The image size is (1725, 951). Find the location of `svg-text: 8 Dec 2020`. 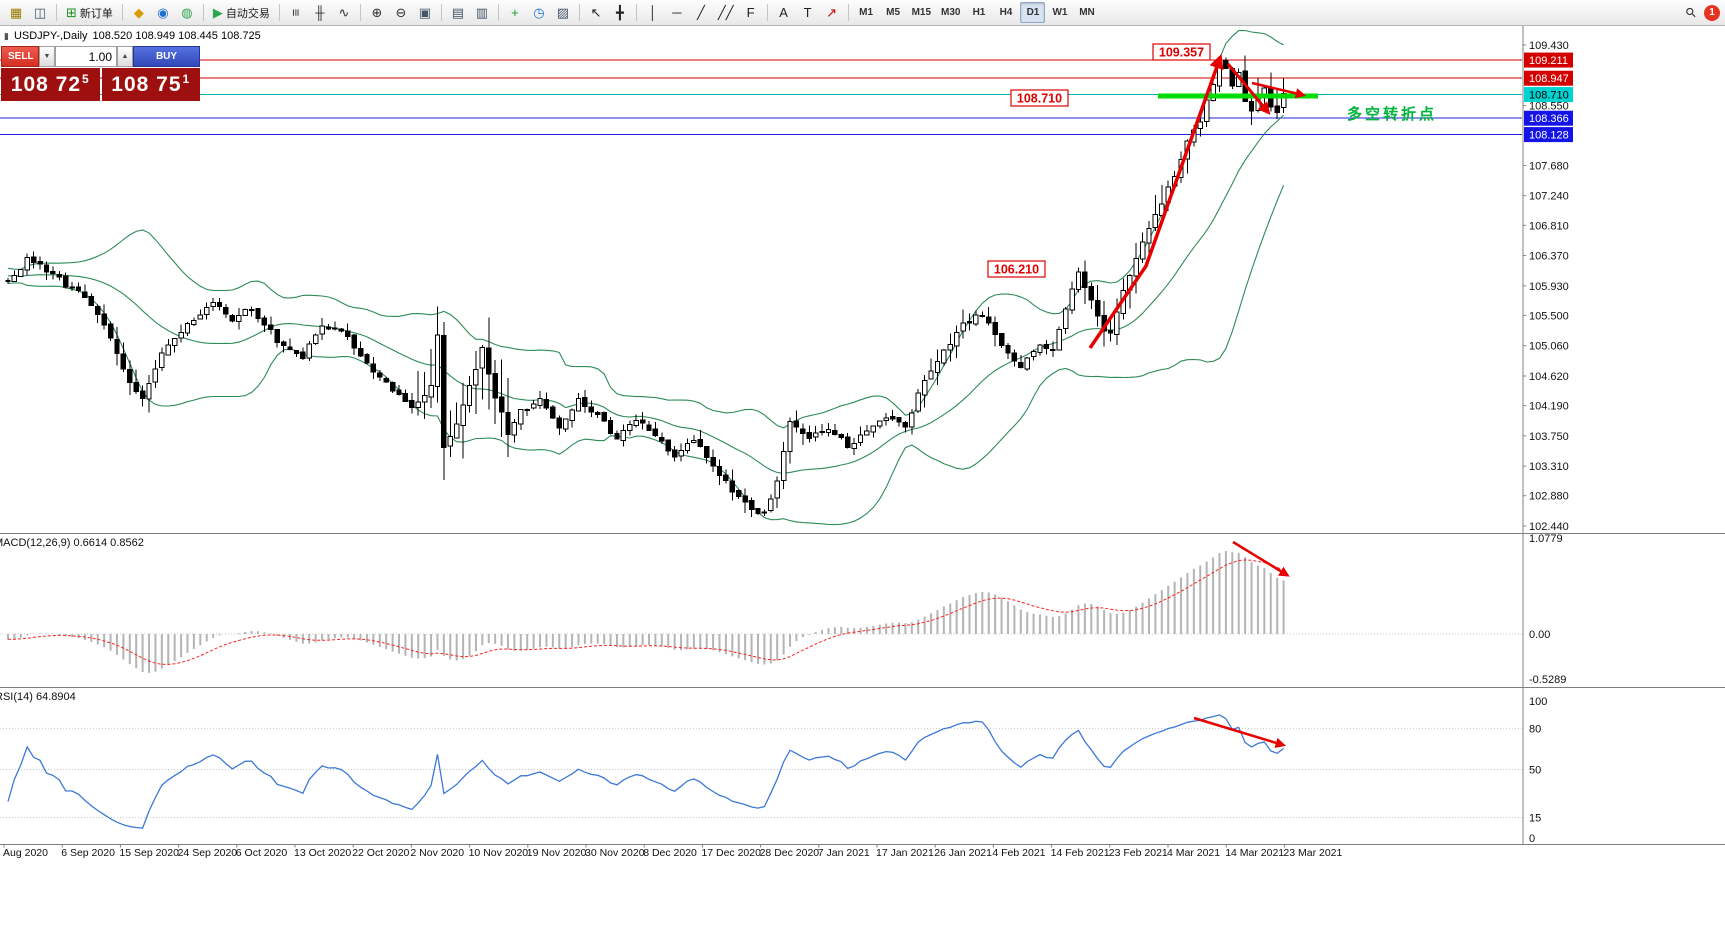

svg-text: 8 Dec 2020 is located at coordinates (670, 853).